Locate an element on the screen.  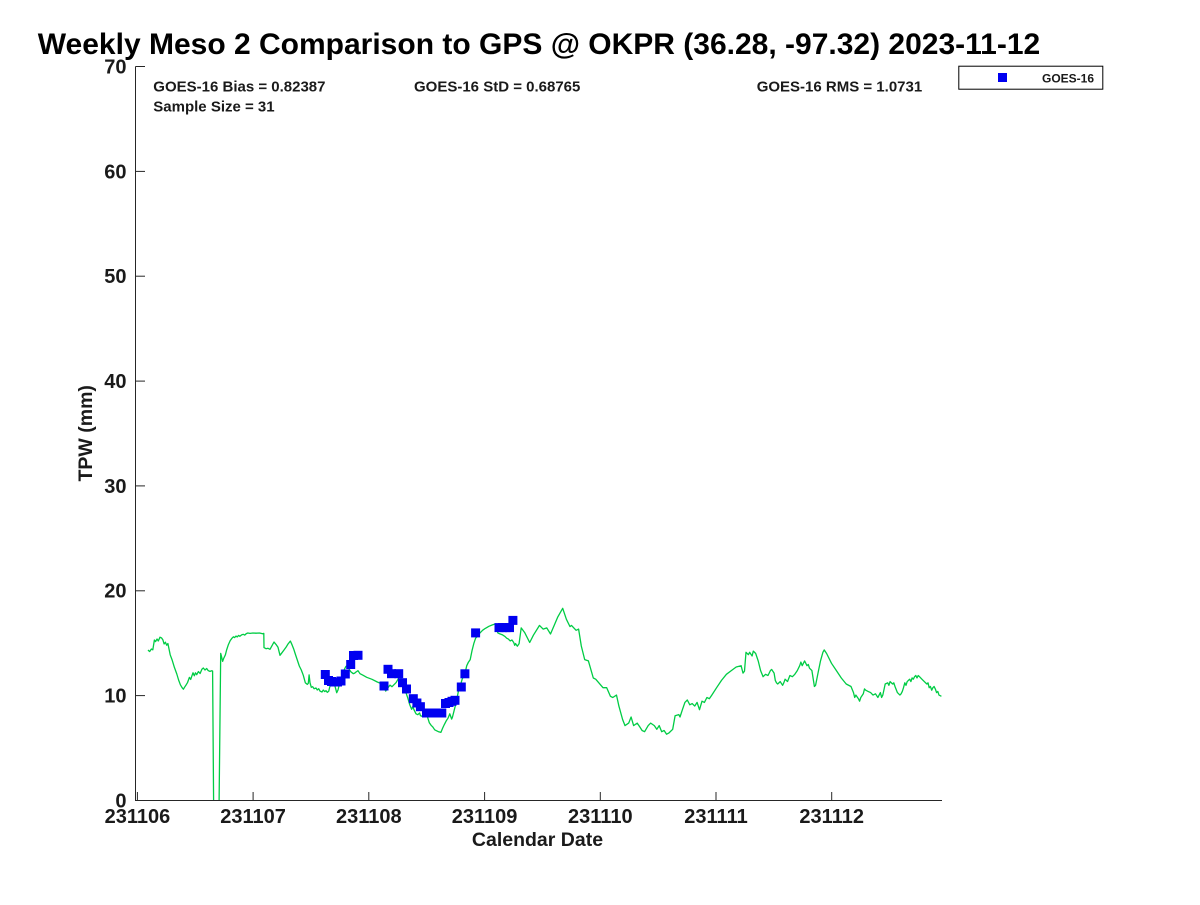
svg-text: 231106 is located at coordinates (138, 817).